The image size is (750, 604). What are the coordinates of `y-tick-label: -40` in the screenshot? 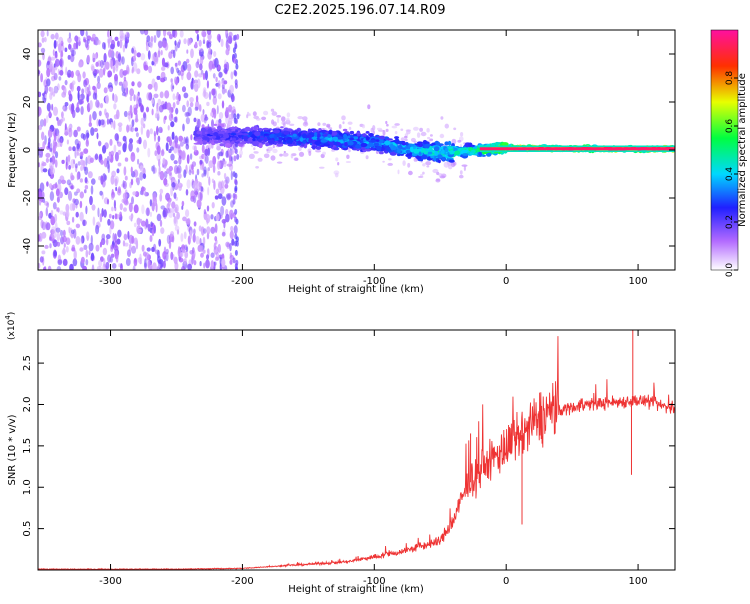 It's located at (27, 246).